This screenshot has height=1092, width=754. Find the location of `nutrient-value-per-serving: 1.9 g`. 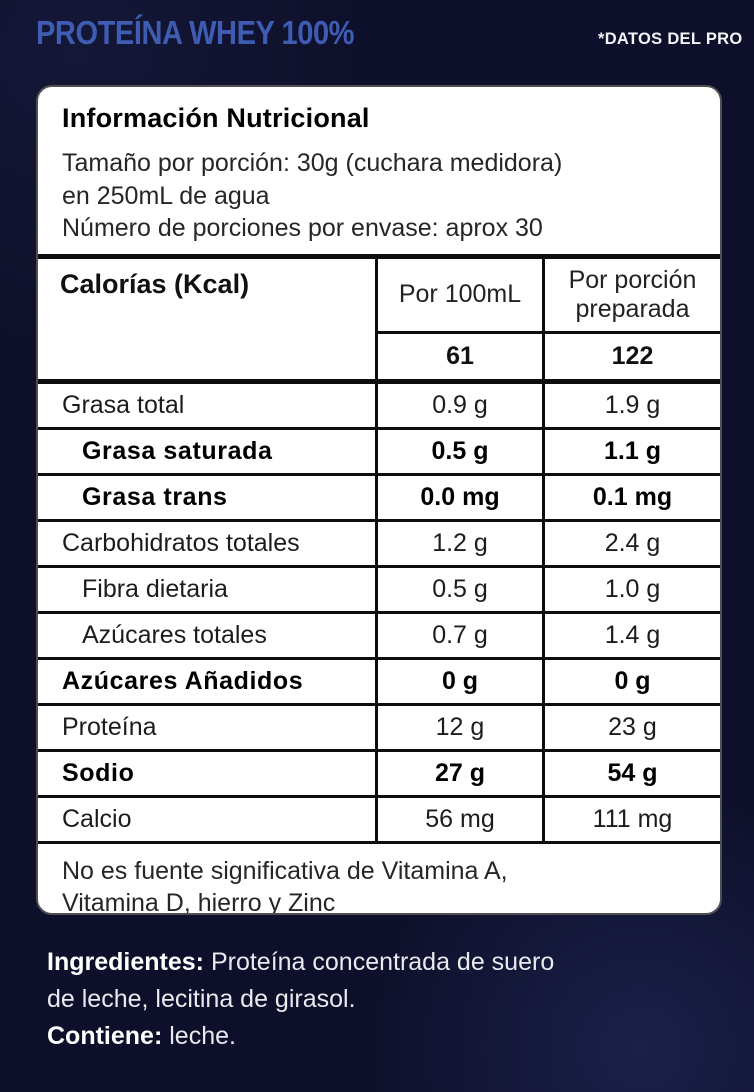

nutrient-value-per-serving: 1.9 g is located at coordinates (631, 405).